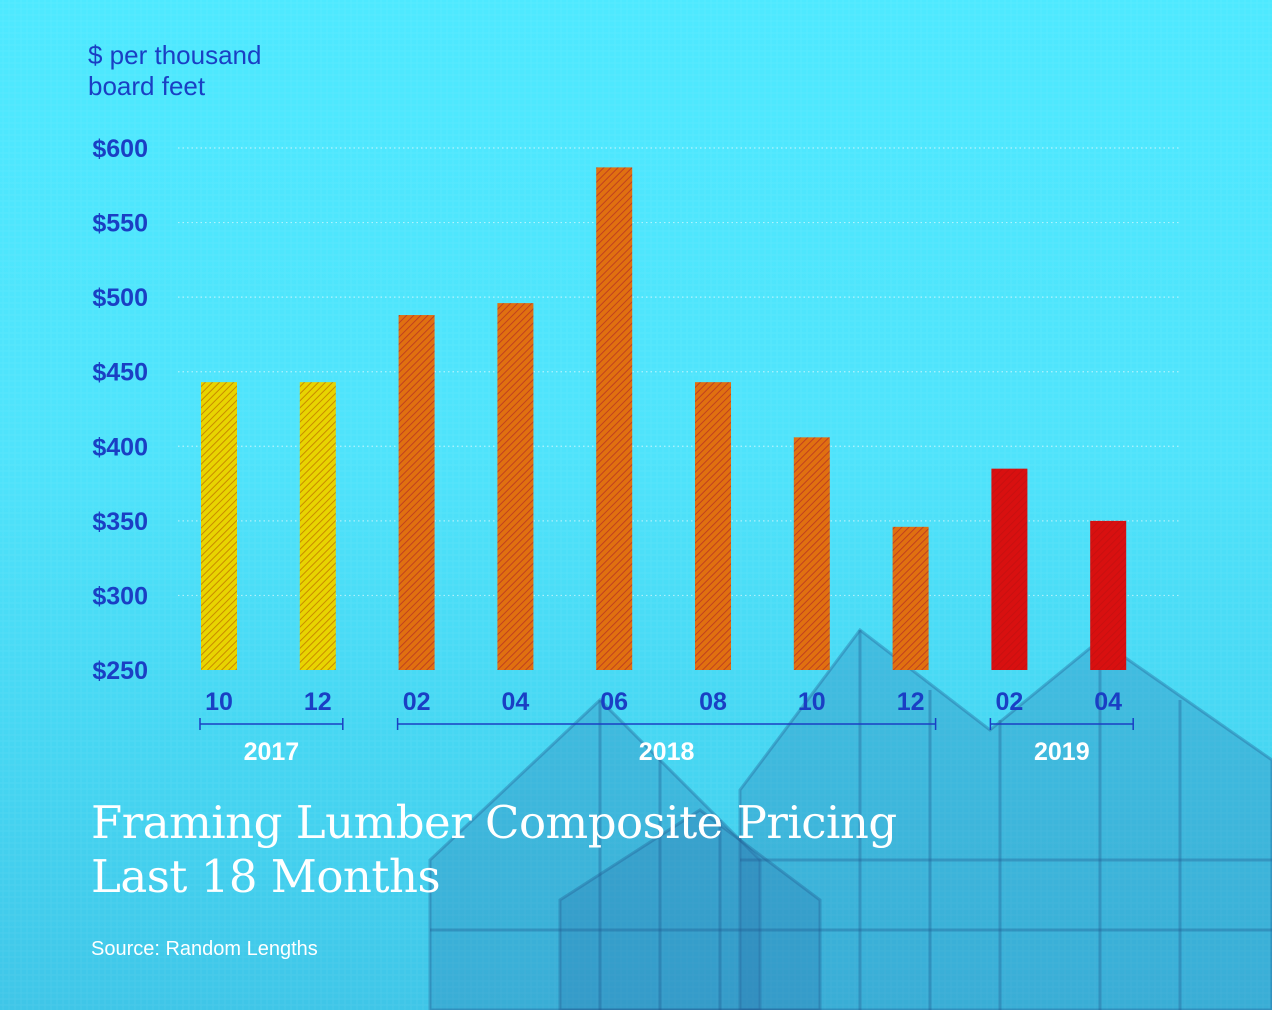  I want to click on y-axis-label-line-1: $ per thousand, so click(175, 55).